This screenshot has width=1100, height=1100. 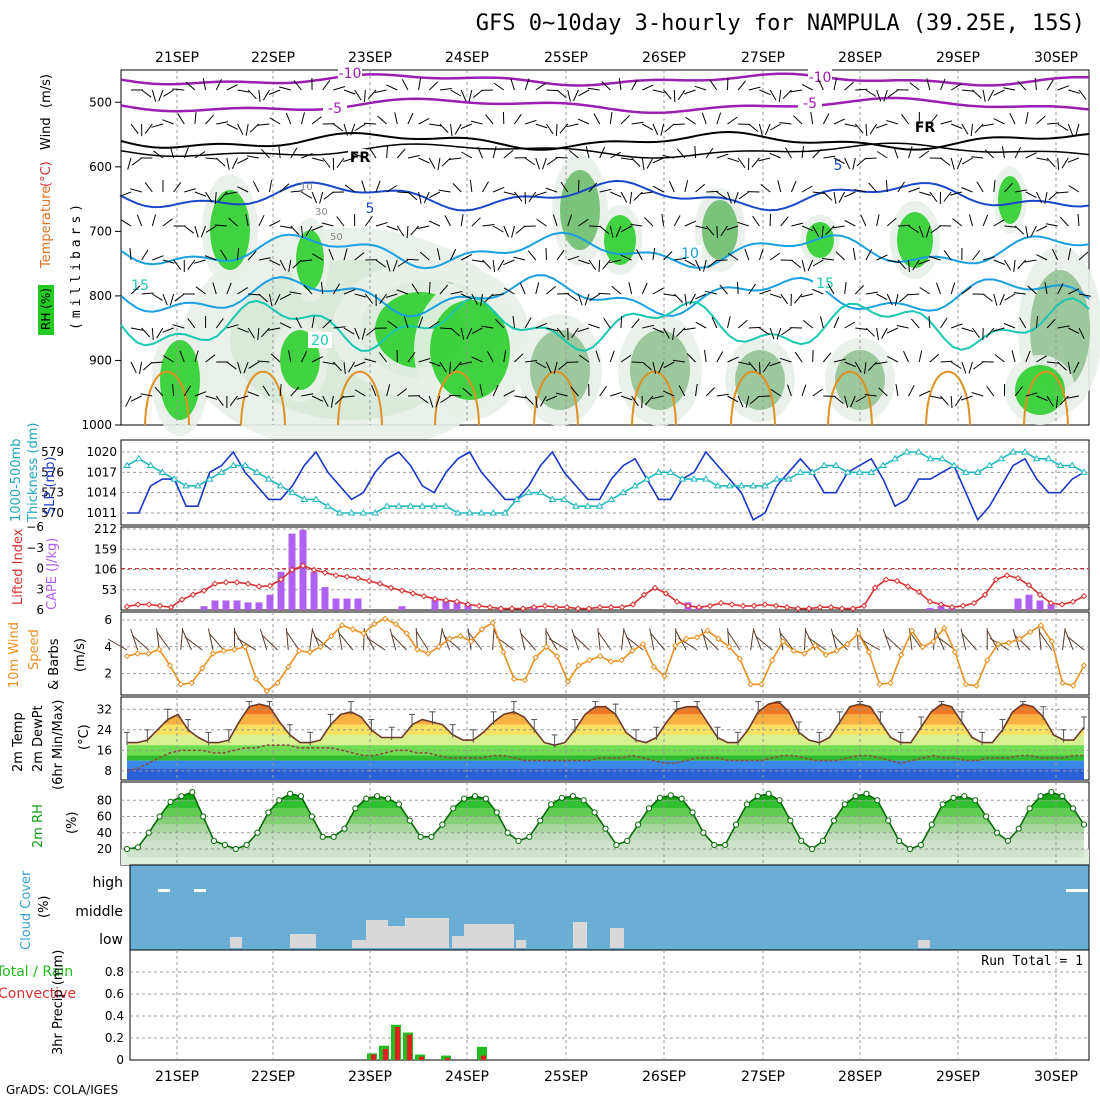 What do you see at coordinates (16, 480) in the screenshot?
I see `ylabel-thickness-1: 1000-500mb` at bounding box center [16, 480].